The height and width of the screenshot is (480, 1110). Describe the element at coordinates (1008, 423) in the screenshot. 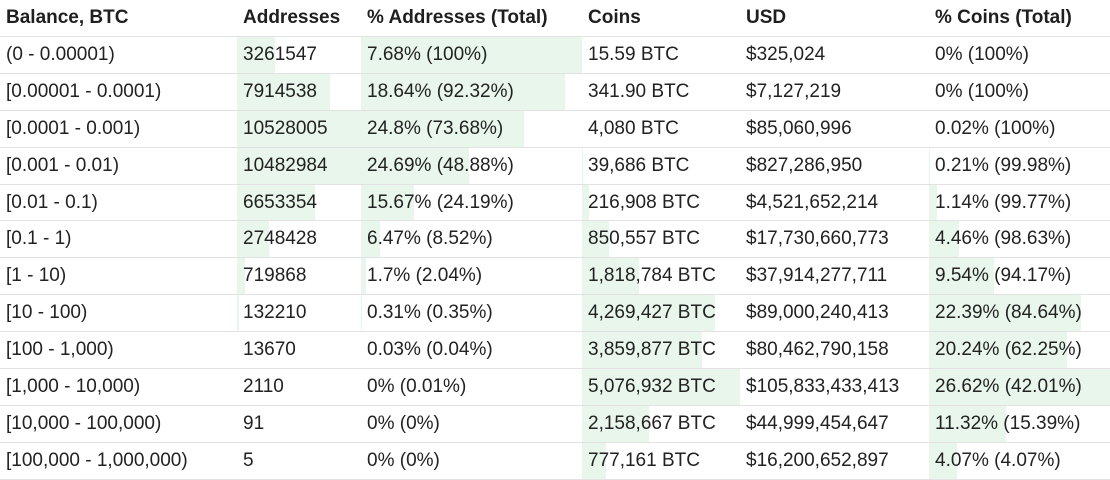

I see `cell-text: 11.32% (15.39%)` at that location.